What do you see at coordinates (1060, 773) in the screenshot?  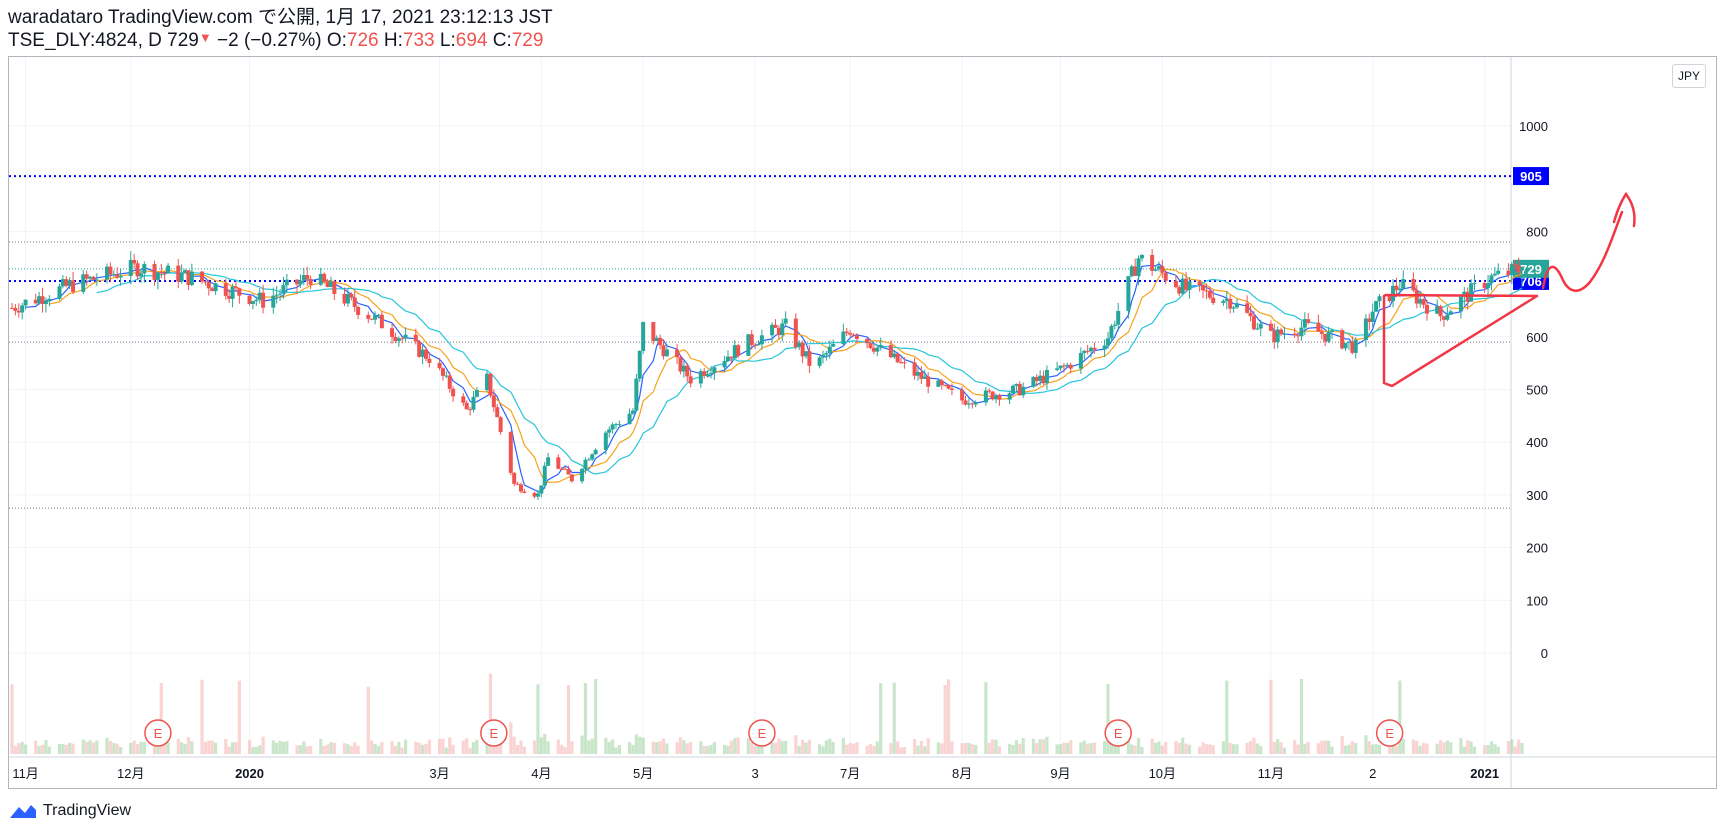 I see `x-tick-label: 9月` at bounding box center [1060, 773].